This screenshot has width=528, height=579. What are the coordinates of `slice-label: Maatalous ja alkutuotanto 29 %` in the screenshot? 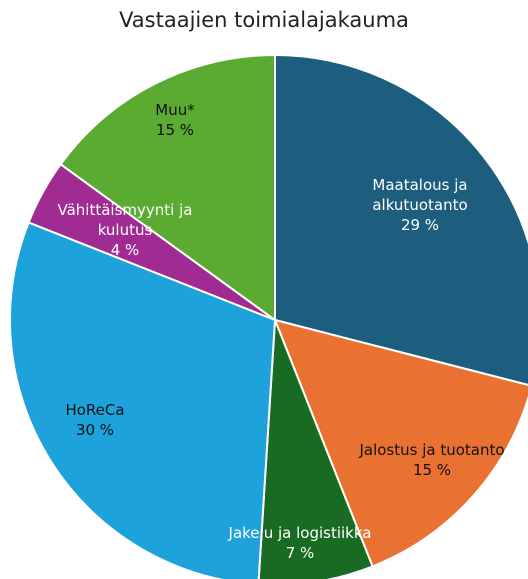 It's located at (420, 205).